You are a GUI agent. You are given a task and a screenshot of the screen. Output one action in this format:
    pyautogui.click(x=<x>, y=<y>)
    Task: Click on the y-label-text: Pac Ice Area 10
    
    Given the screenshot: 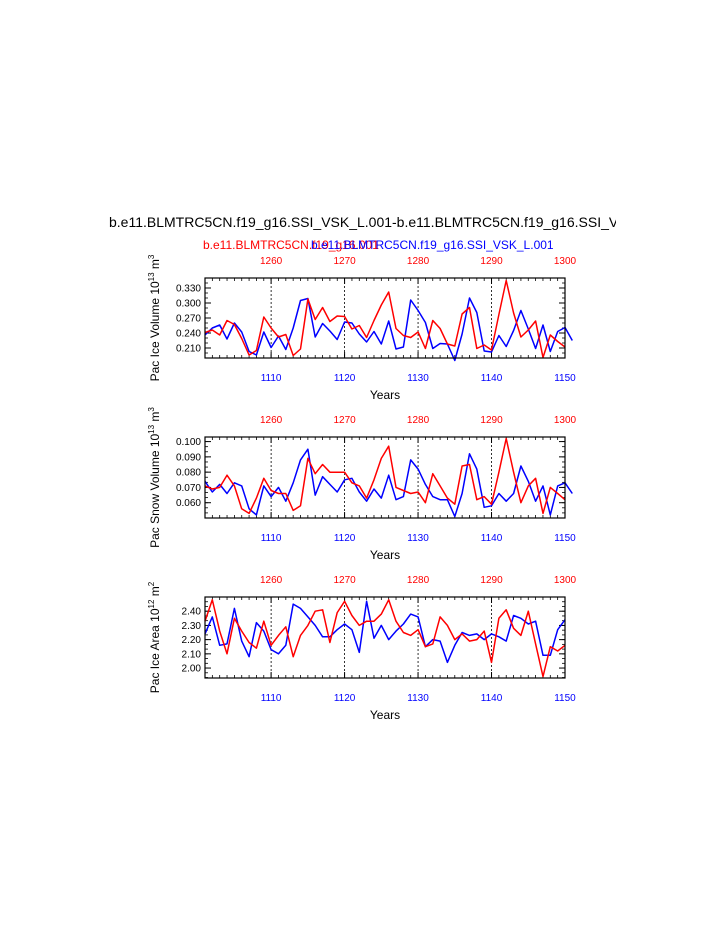 What is the action you would take?
    pyautogui.click(x=155, y=650)
    